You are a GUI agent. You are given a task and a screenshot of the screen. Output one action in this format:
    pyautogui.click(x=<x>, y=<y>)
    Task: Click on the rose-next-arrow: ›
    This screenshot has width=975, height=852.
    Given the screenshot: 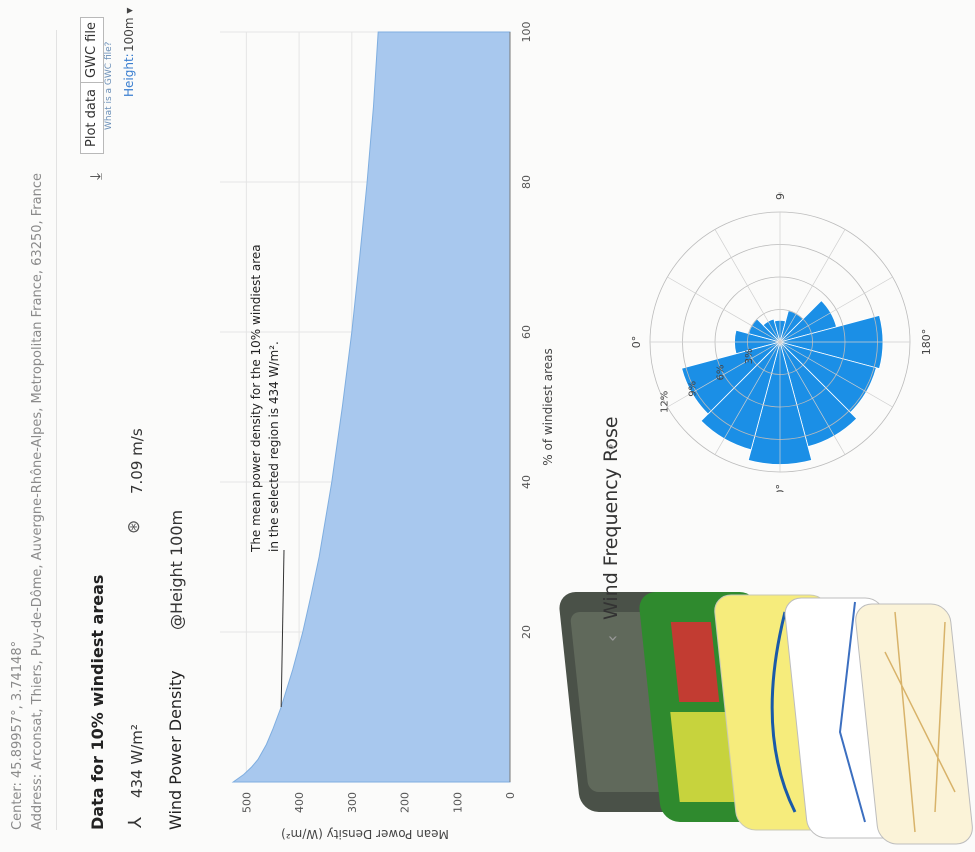 What is the action you would take?
    pyautogui.click(x=610, y=446)
    